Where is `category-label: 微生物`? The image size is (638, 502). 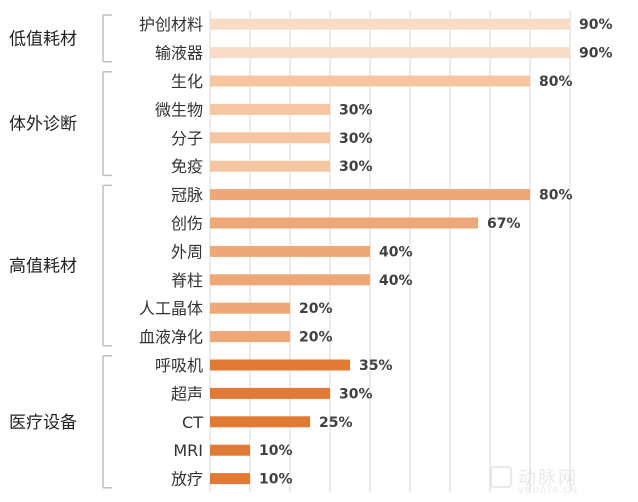
category-label: 微生物 is located at coordinates (179, 109).